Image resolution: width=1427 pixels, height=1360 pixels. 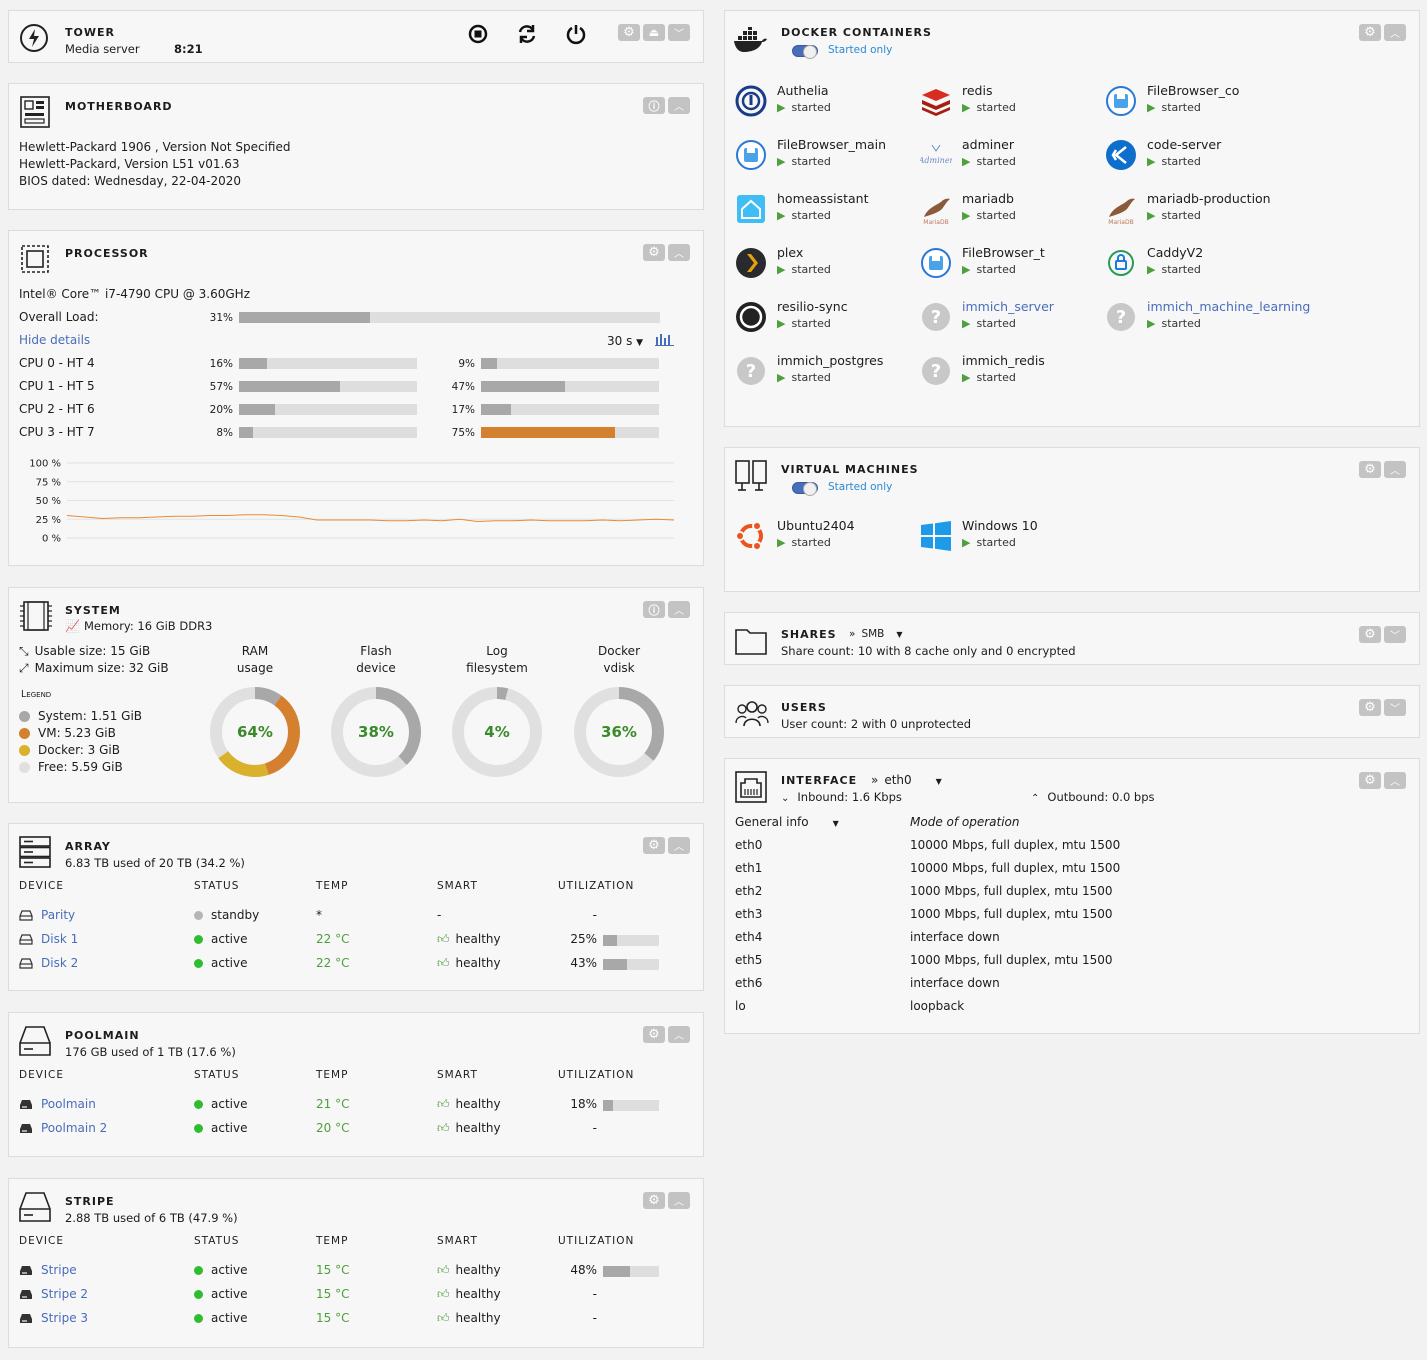 What do you see at coordinates (69, 750) in the screenshot?
I see `legend-item: Docker: 3 GiB` at bounding box center [69, 750].